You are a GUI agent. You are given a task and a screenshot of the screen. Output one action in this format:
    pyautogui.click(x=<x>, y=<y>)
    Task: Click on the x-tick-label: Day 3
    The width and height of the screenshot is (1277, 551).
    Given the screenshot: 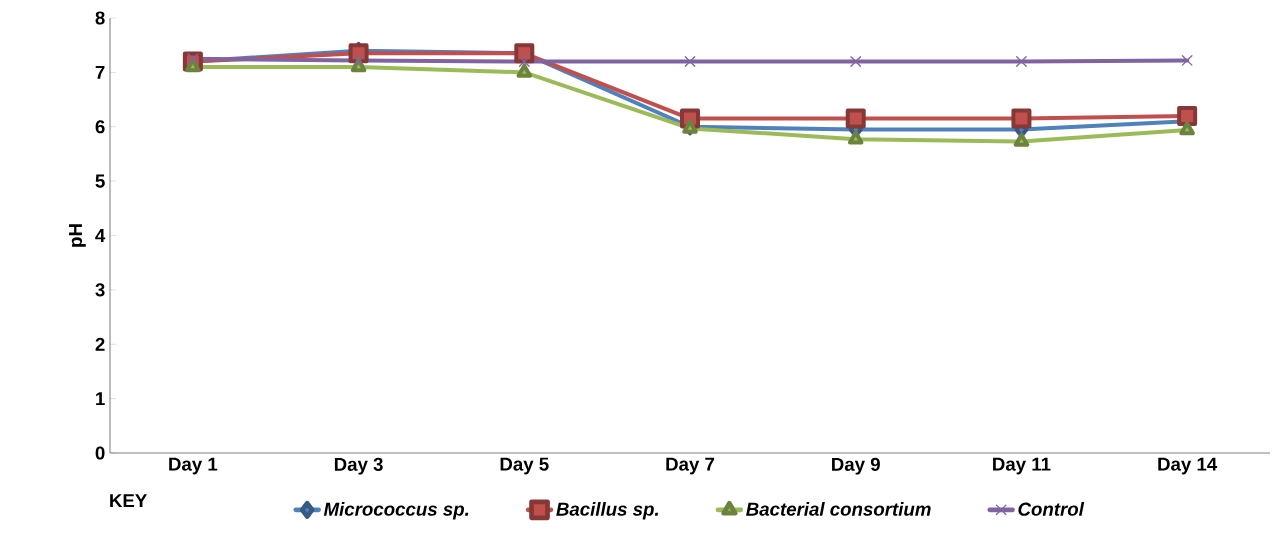 What is the action you would take?
    pyautogui.click(x=358, y=466)
    